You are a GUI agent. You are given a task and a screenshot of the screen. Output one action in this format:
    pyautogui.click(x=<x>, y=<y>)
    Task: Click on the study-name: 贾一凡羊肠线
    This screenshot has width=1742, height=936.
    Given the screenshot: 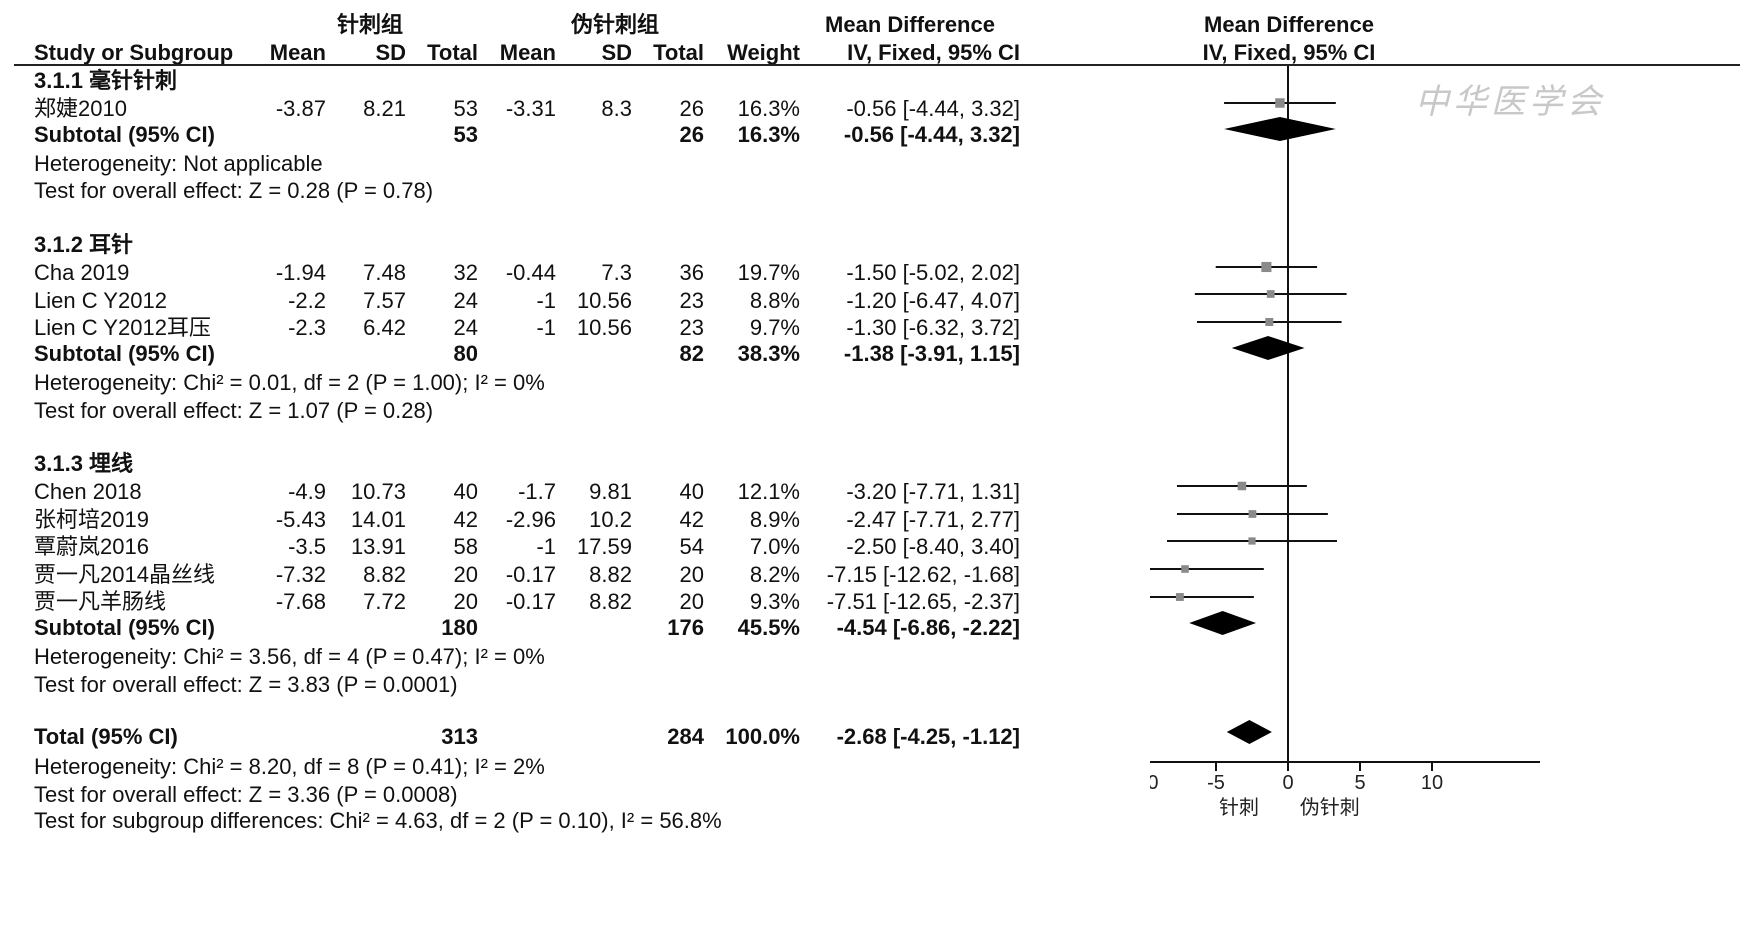 What is the action you would take?
    pyautogui.click(x=100, y=601)
    